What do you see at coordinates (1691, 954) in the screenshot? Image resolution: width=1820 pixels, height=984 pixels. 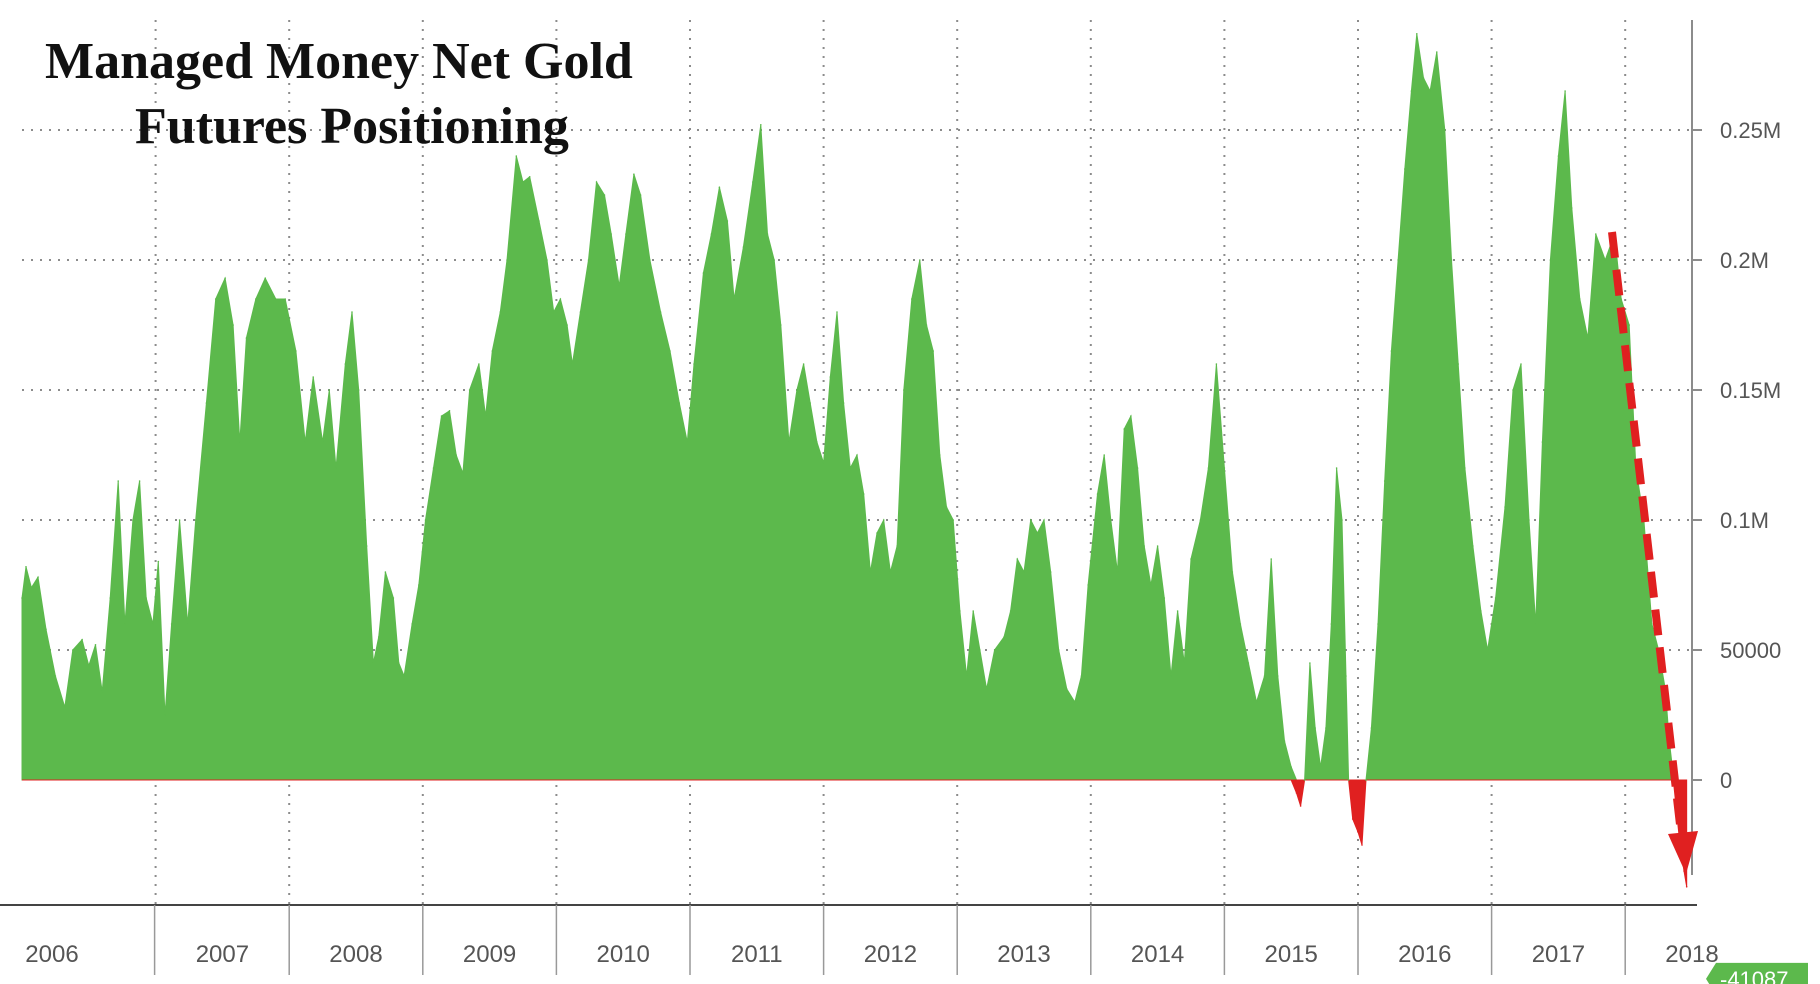 I see `x-tick-label: 2018` at bounding box center [1691, 954].